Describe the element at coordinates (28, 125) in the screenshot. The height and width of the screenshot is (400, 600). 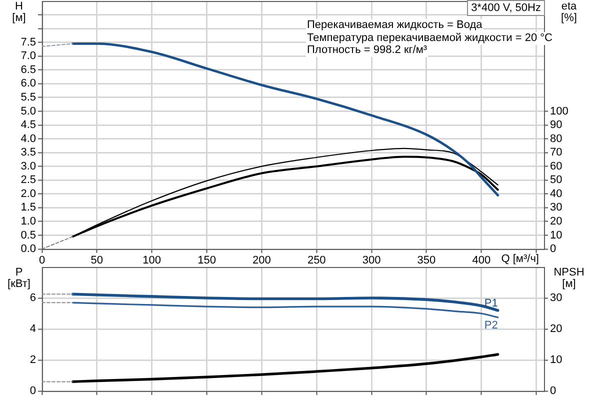
I see `y-tick-label: 4.5` at that location.